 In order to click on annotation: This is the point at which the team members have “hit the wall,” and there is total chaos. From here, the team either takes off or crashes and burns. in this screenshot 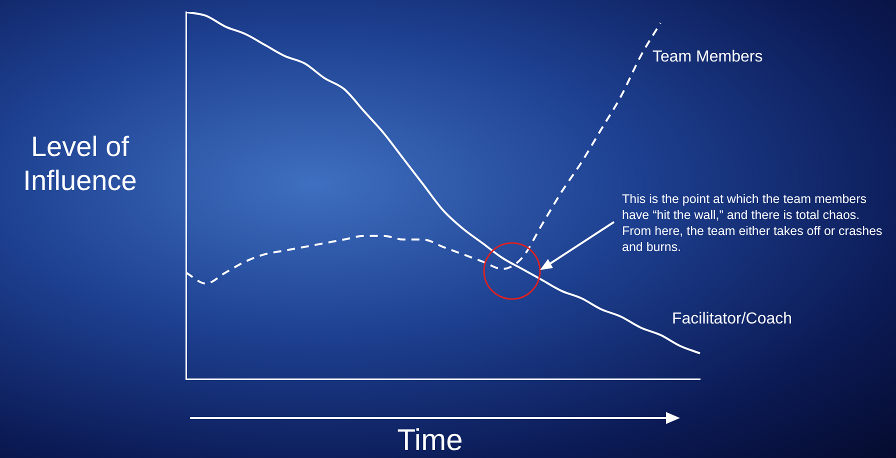, I will do `click(753, 223)`.